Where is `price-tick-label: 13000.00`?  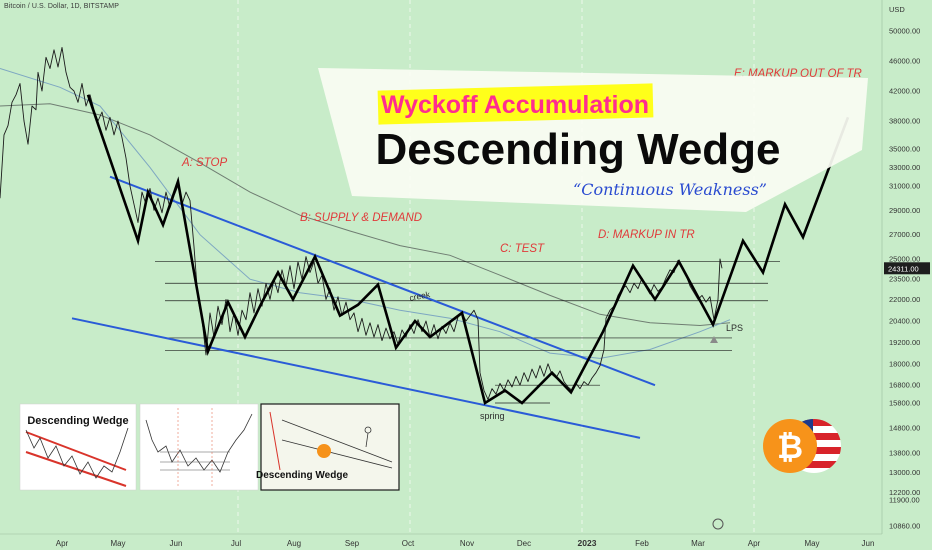
price-tick-label: 13000.00 is located at coordinates (904, 472).